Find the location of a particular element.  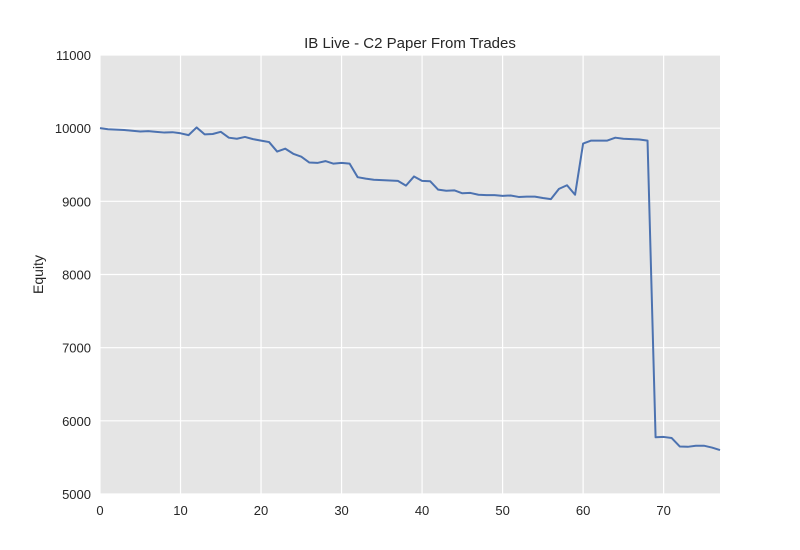

y-axis-label: Equity is located at coordinates (38, 274).